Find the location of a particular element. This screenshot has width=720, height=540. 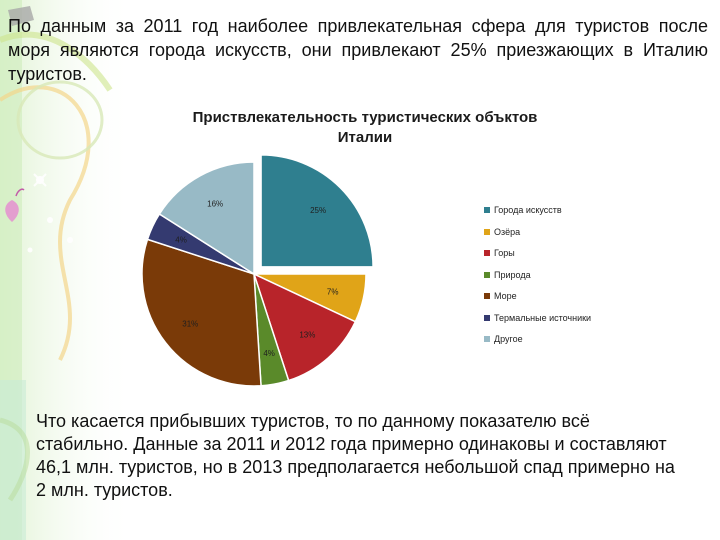

legend-label: Озёра is located at coordinates (507, 231).